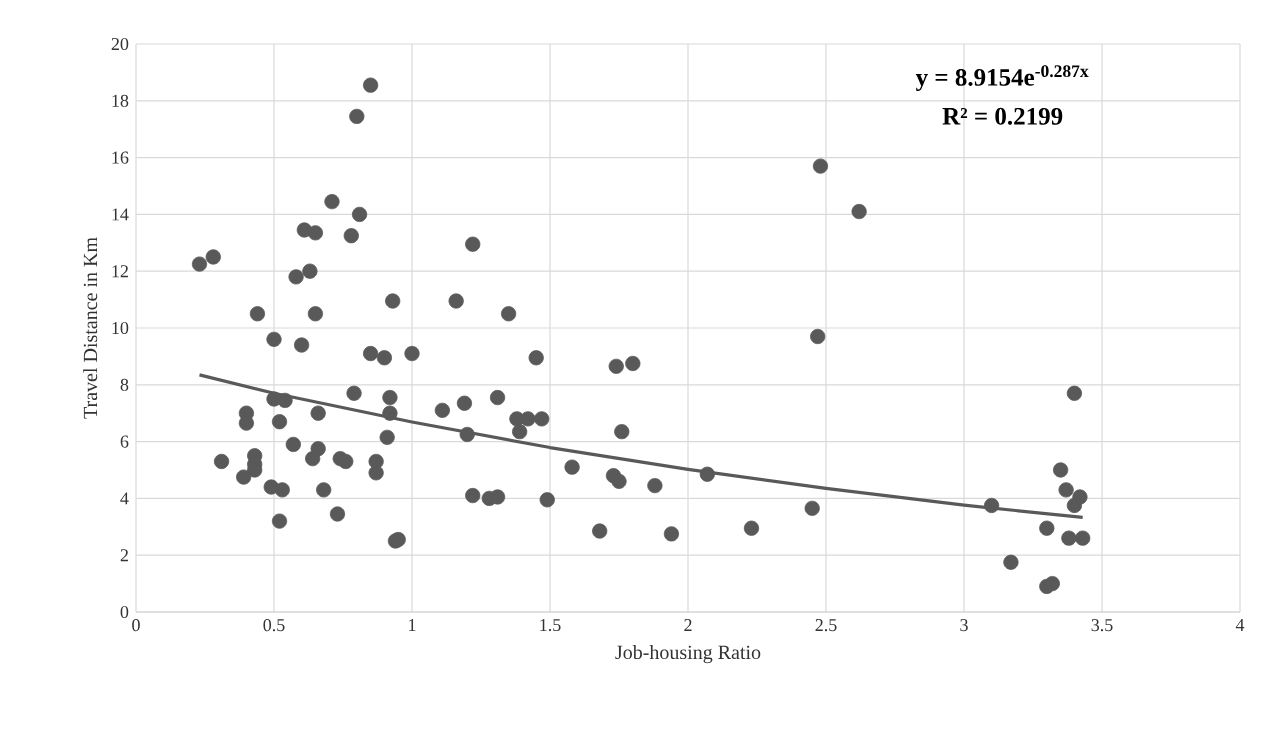 This screenshot has width=1264, height=731. What do you see at coordinates (1002, 116) in the screenshot?
I see `annotation: R² = 0.2199` at bounding box center [1002, 116].